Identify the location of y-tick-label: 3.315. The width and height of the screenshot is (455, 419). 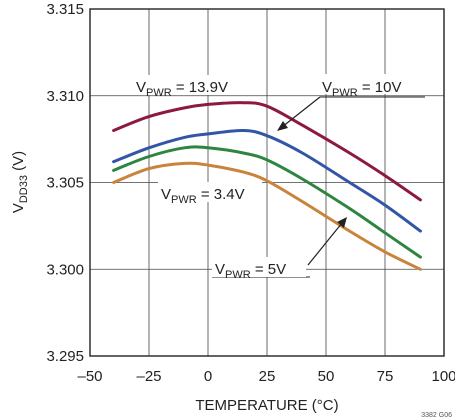
(65, 9).